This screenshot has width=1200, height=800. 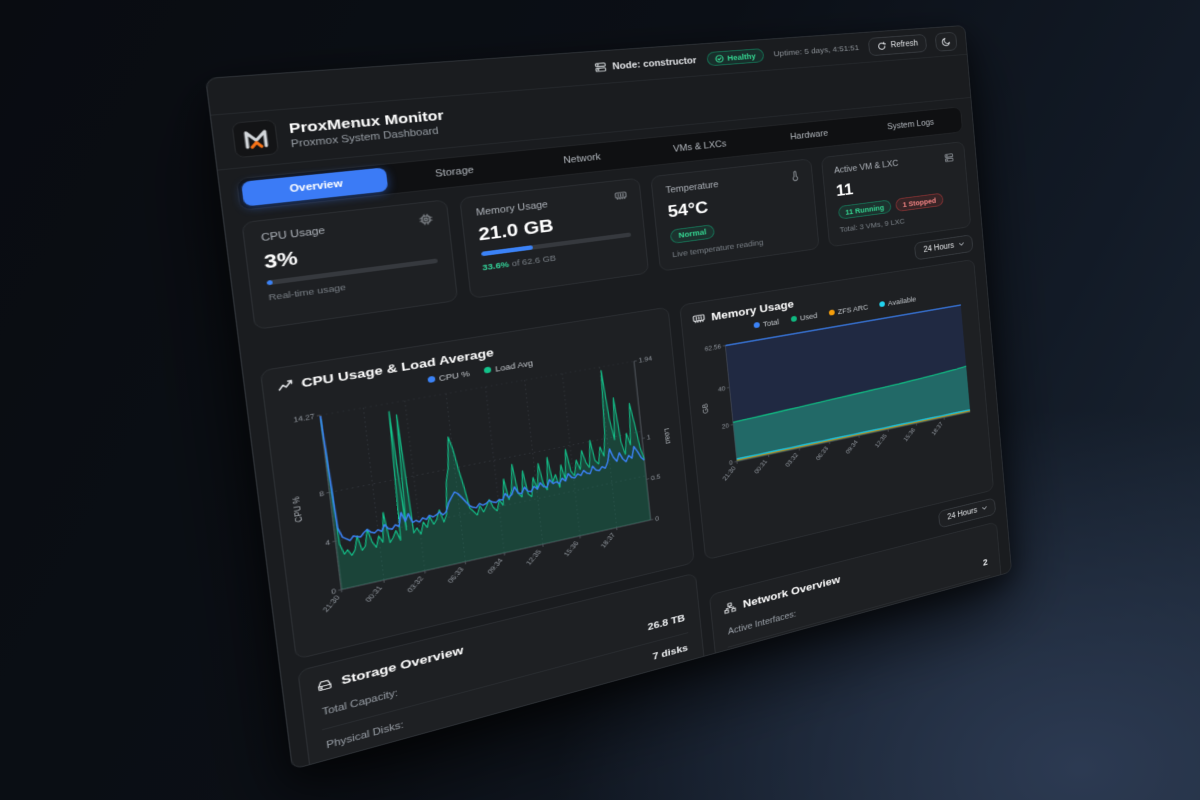 I want to click on memory-usage-caption: 33.6% of 62.6 GB, so click(x=557, y=258).